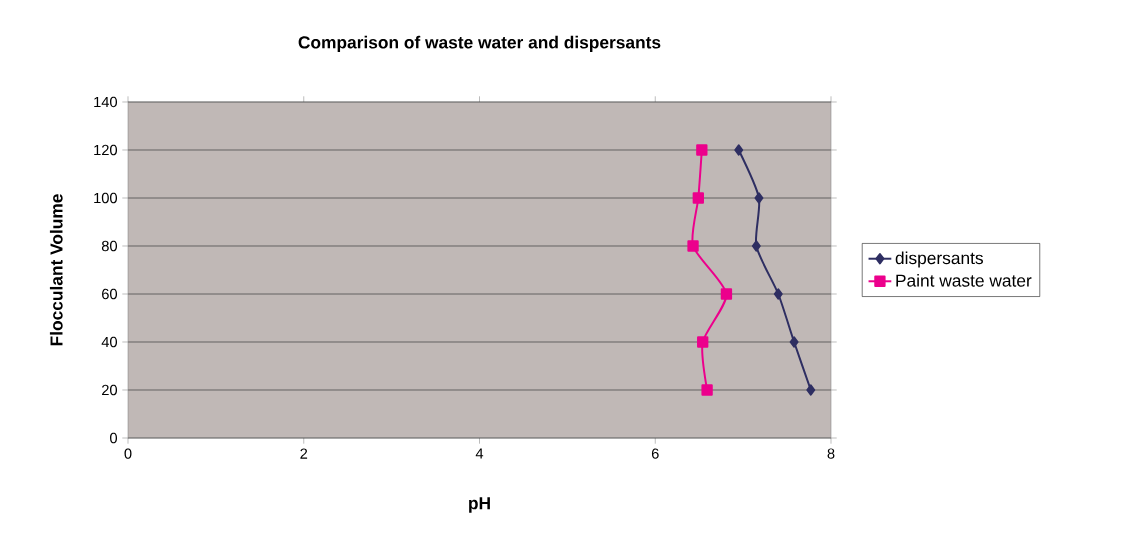  Describe the element at coordinates (56, 270) in the screenshot. I see `y-axis-title: Flocculant Volume` at that location.